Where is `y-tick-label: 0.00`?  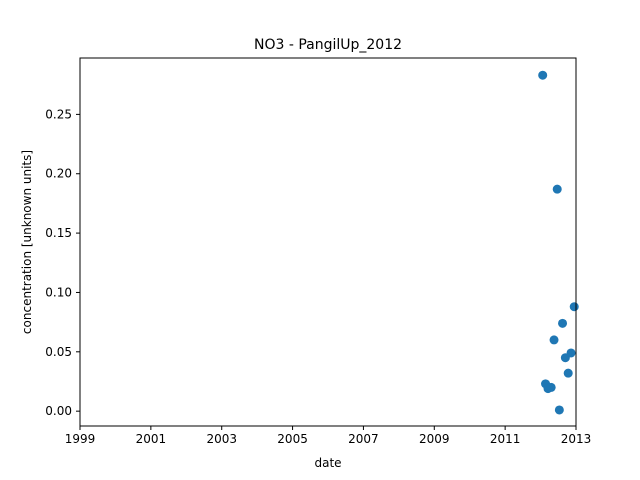
y-tick-label: 0.00 is located at coordinates (58, 411).